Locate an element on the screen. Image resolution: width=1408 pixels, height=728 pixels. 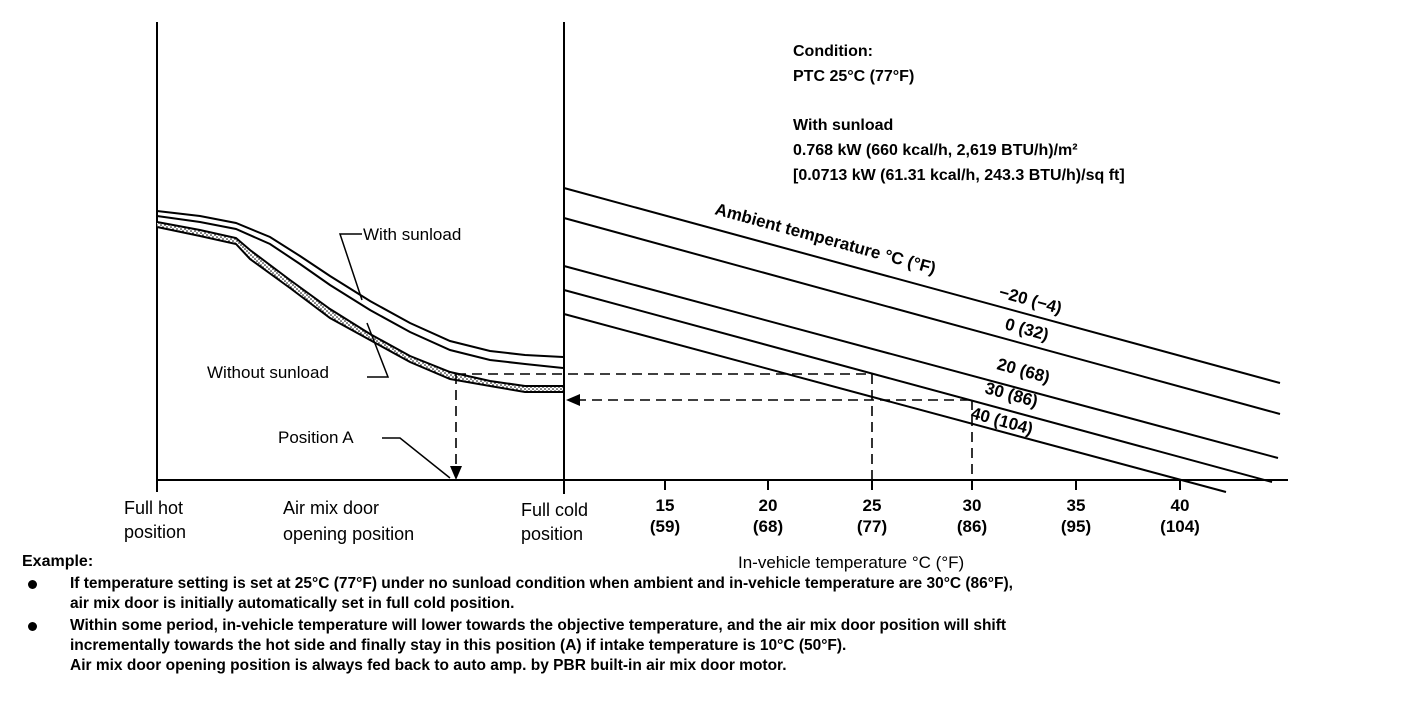
with-sunload-leader is located at coordinates (350, 267).